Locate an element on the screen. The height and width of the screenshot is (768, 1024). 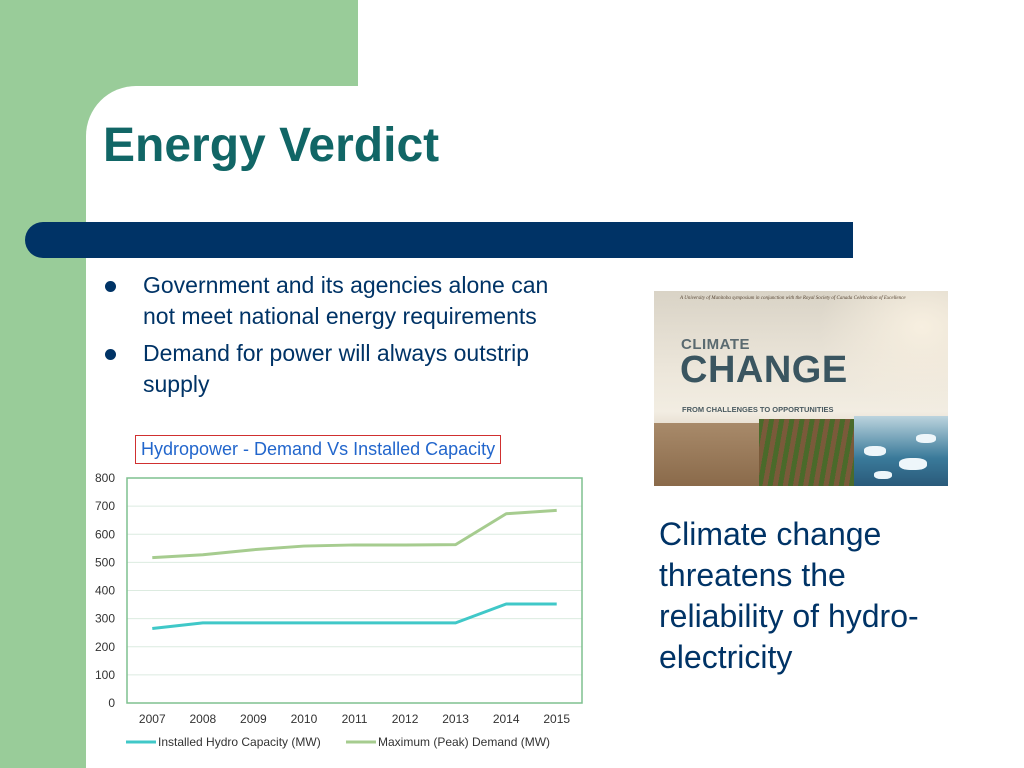
legend-label: Maximum (Peak) Demand (MW) is located at coordinates (464, 742).